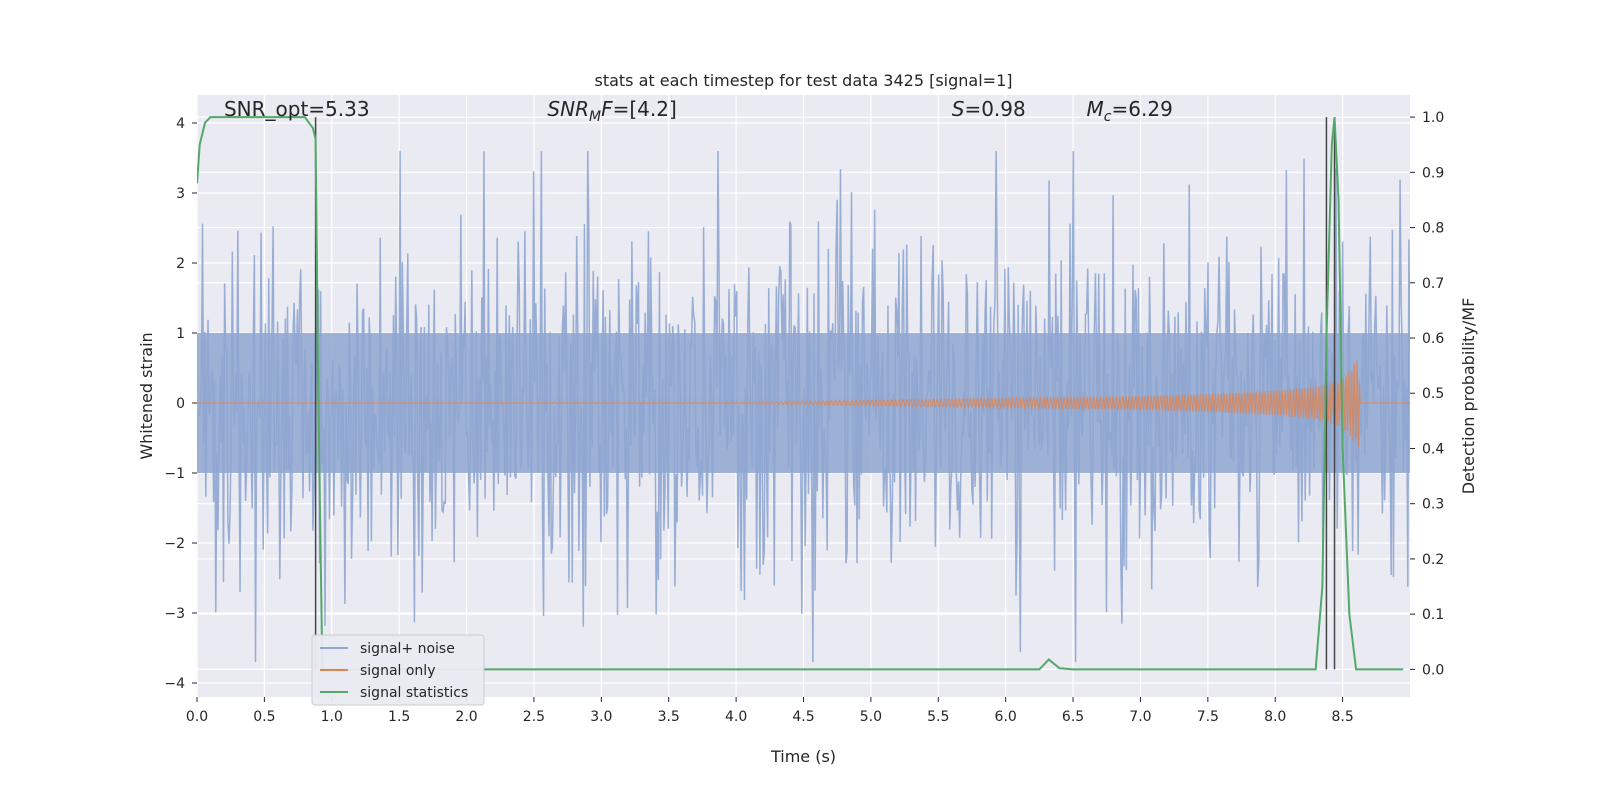 The width and height of the screenshot is (1600, 800). I want to click on y-right-tick-label: 1.0, so click(1433, 118).